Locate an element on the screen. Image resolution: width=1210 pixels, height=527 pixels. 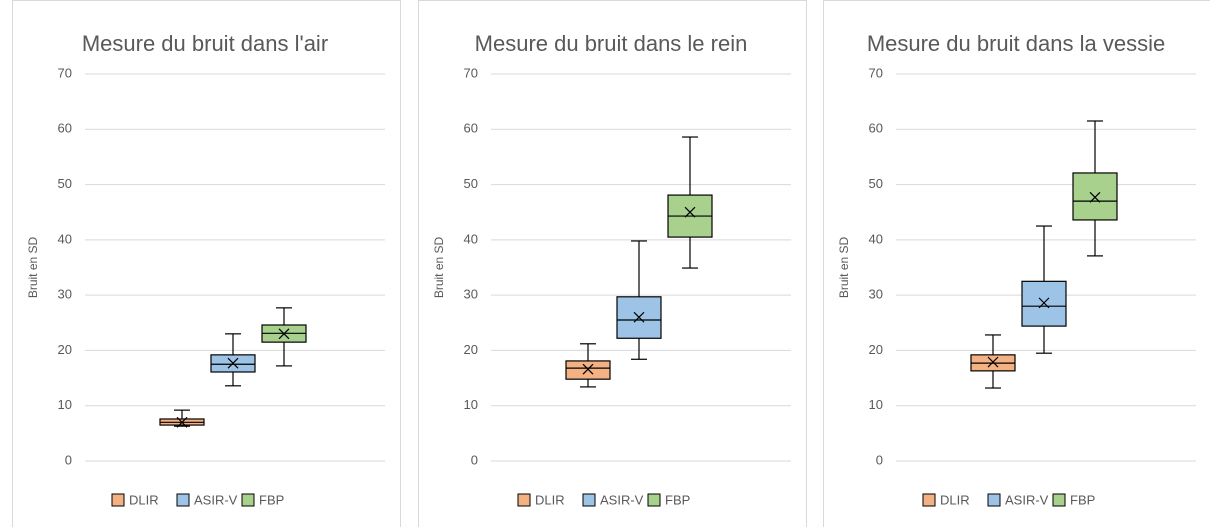
chart-title: Mesure du bruit dans l'air is located at coordinates (205, 43).